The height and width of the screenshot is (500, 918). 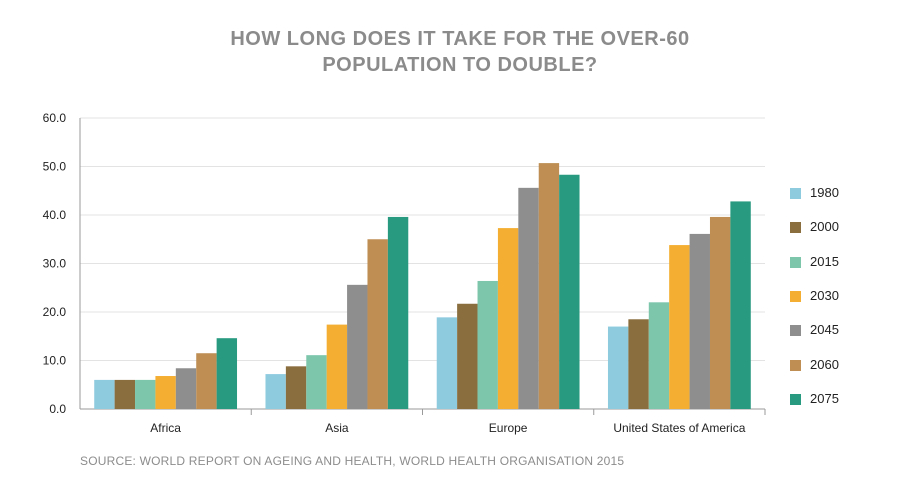 What do you see at coordinates (227, 373) in the screenshot?
I see `bar-2075-africa` at bounding box center [227, 373].